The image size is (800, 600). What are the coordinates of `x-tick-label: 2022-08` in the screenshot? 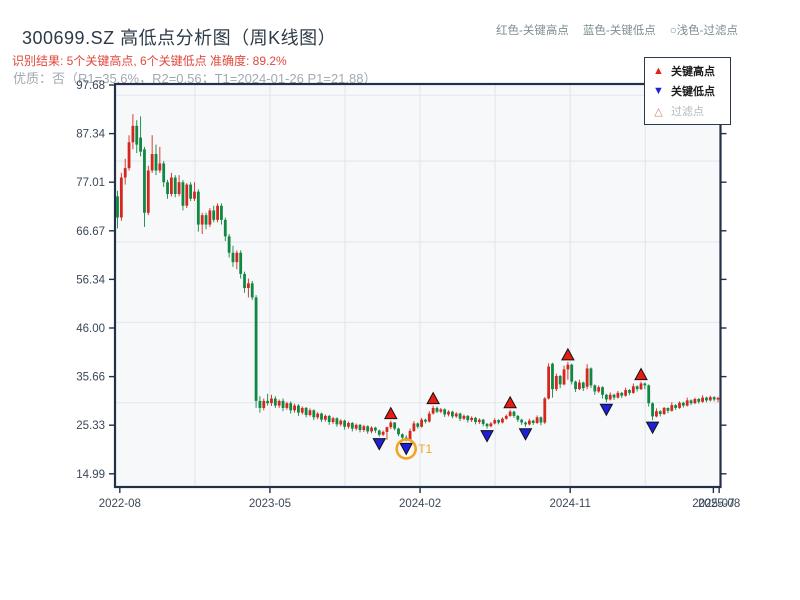 It's located at (120, 504).